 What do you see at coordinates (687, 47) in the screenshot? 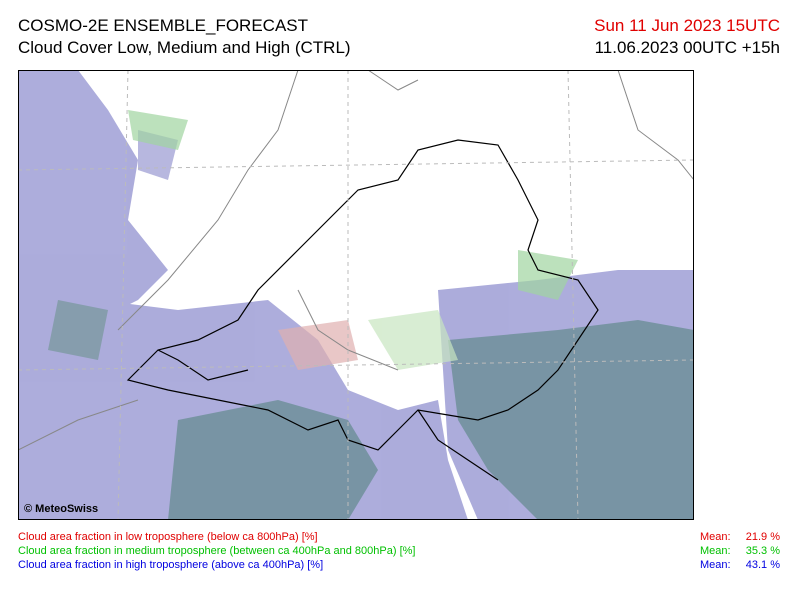
I see `run-time: 11.06.2023 00UTC +15h` at bounding box center [687, 47].